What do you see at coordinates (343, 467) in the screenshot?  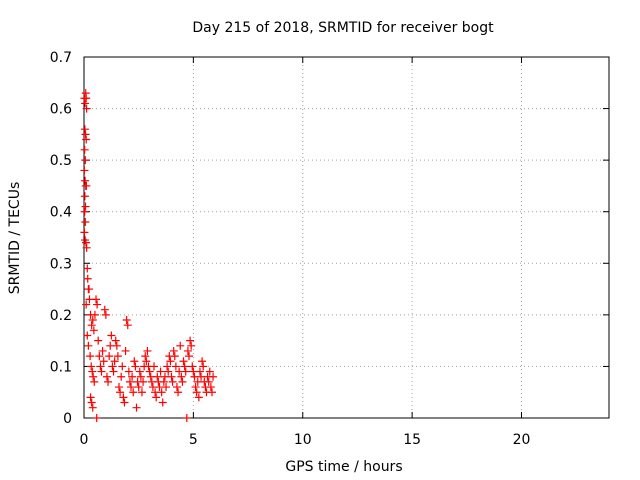 I see `x-axis-label: GPS time / hours` at bounding box center [343, 467].